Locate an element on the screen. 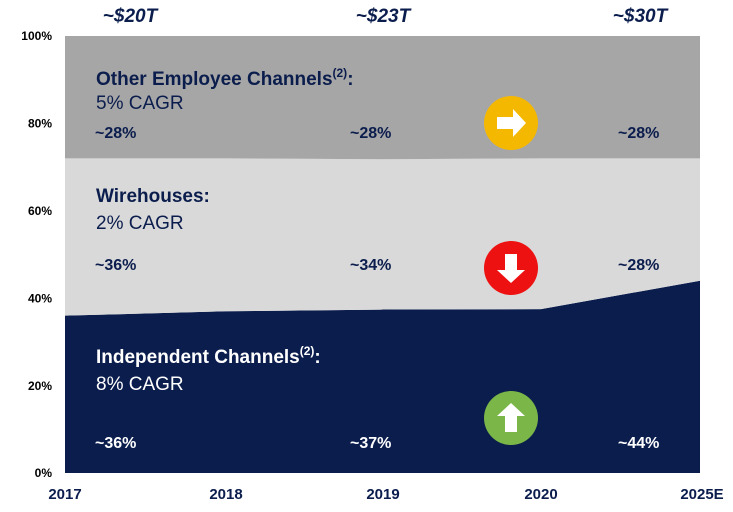 This screenshot has width=733, height=512. series-name: Independent Channels is located at coordinates (198, 357).